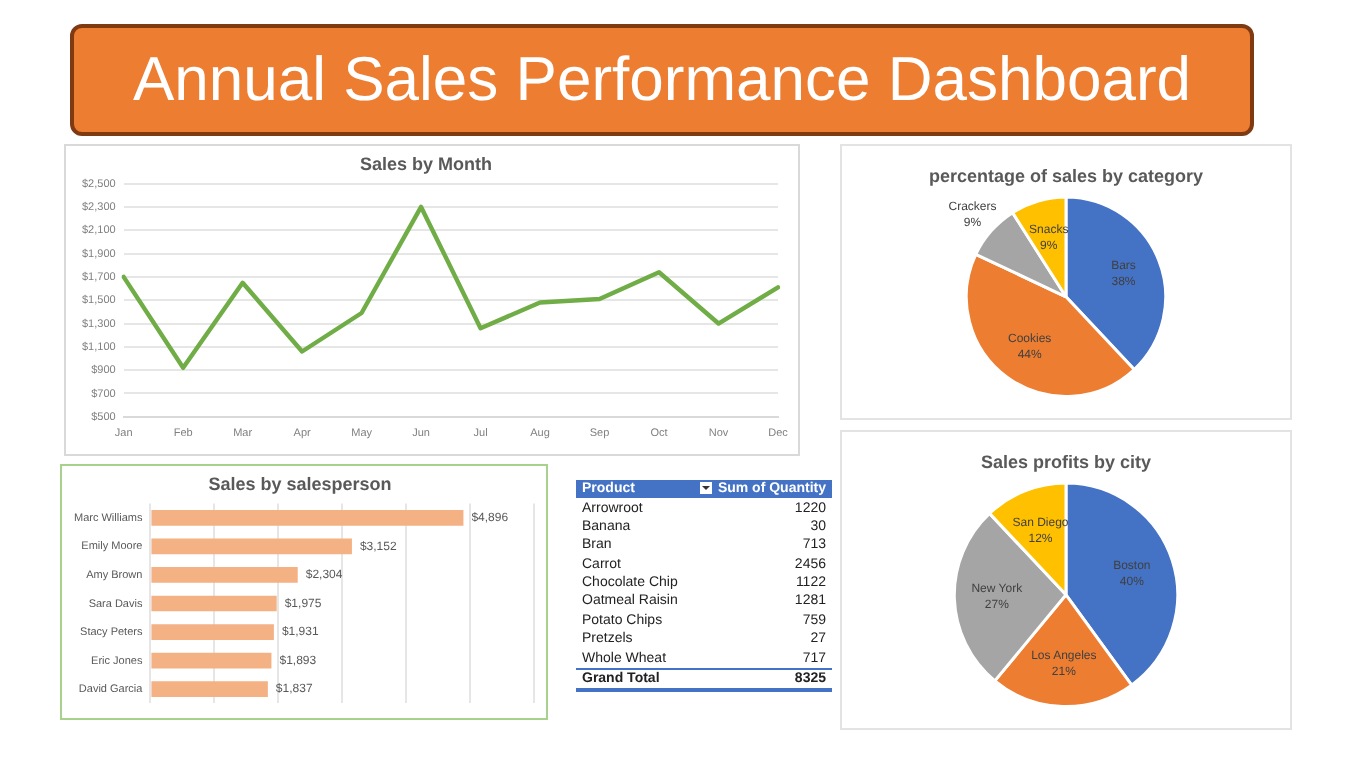 This screenshot has width=1360, height=764. I want to click on text: Annual Sales Performance Dashboard, so click(662, 80).